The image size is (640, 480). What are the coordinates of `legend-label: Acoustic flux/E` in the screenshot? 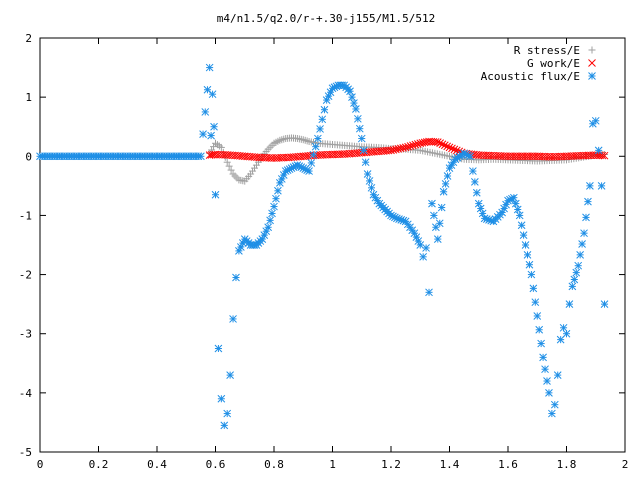 It's located at (530, 76).